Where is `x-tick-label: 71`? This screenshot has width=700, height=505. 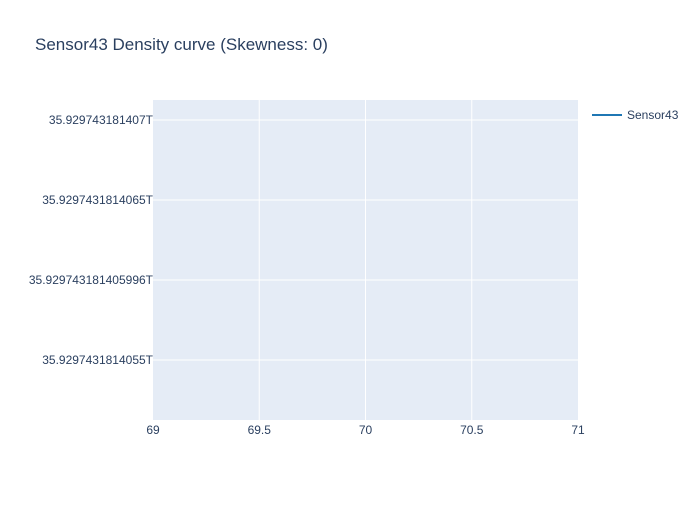 x-tick-label: 71 is located at coordinates (578, 430).